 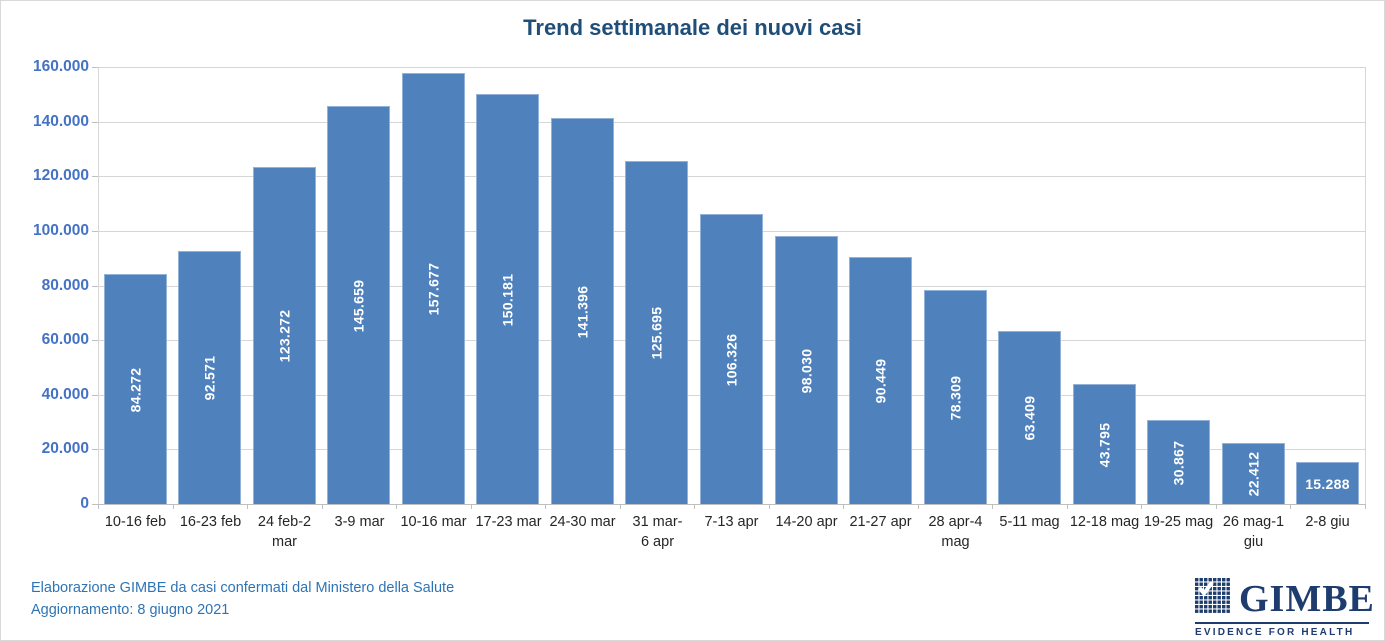 I want to click on bar-value-label: 157.677, so click(x=433, y=289).